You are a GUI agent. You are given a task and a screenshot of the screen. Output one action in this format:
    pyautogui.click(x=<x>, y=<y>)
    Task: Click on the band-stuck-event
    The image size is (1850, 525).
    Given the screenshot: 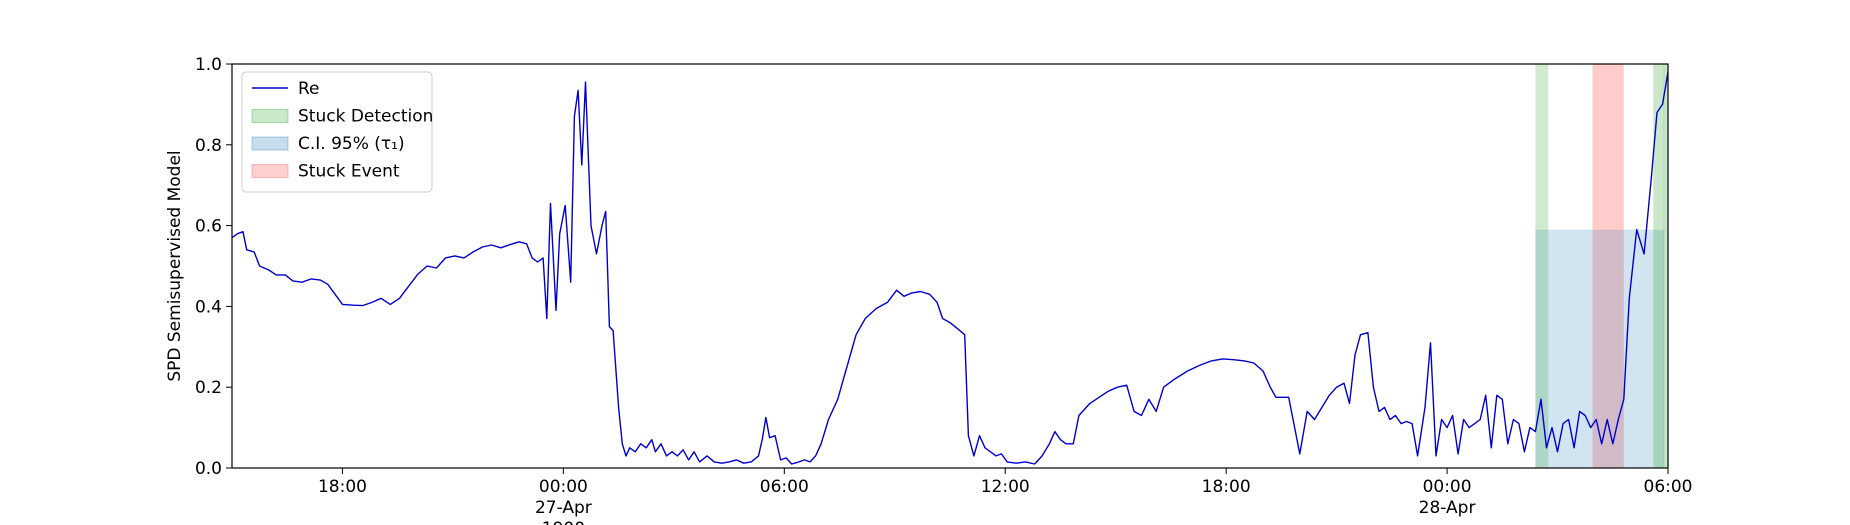 What is the action you would take?
    pyautogui.click(x=1608, y=266)
    